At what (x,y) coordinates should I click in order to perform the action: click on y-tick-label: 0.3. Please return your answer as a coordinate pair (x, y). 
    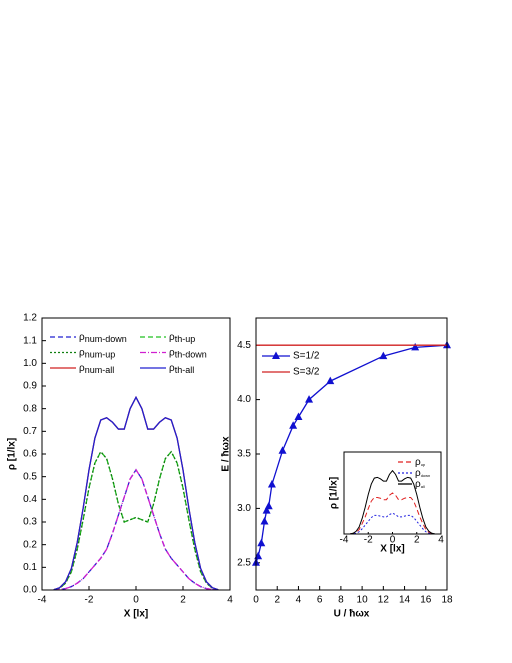
    Looking at the image, I should click on (30, 522).